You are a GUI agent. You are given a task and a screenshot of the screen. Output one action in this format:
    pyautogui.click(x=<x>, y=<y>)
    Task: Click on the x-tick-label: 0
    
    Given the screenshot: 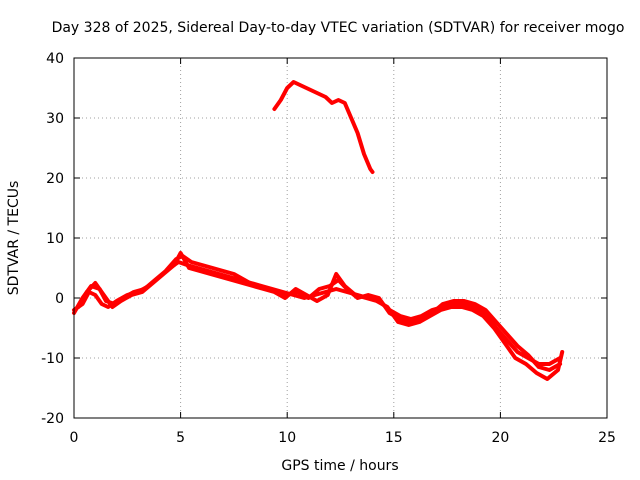 What is the action you would take?
    pyautogui.click(x=74, y=438)
    